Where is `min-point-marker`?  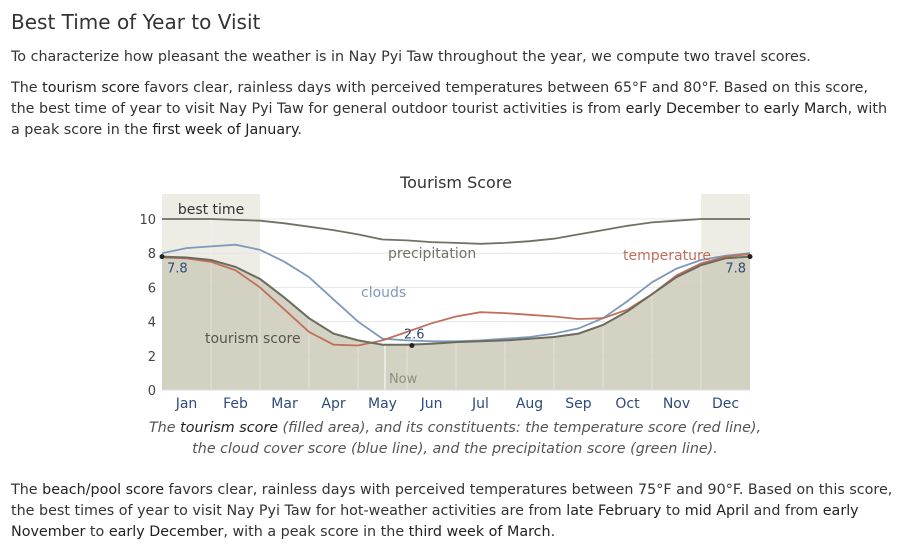
min-point-marker is located at coordinates (412, 346).